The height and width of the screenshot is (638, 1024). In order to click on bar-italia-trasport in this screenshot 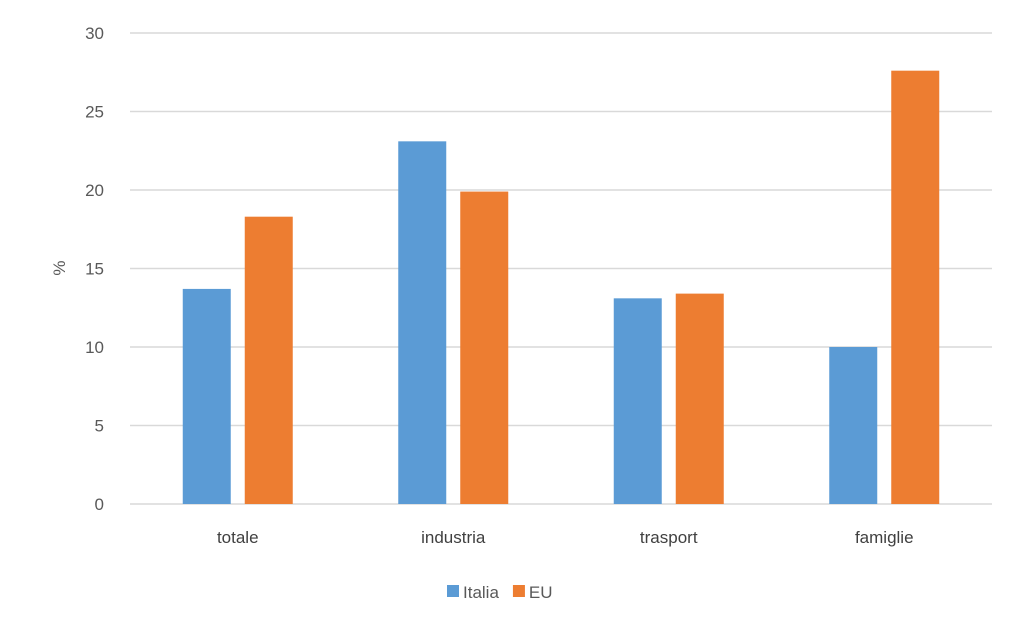, I will do `click(637, 401)`.